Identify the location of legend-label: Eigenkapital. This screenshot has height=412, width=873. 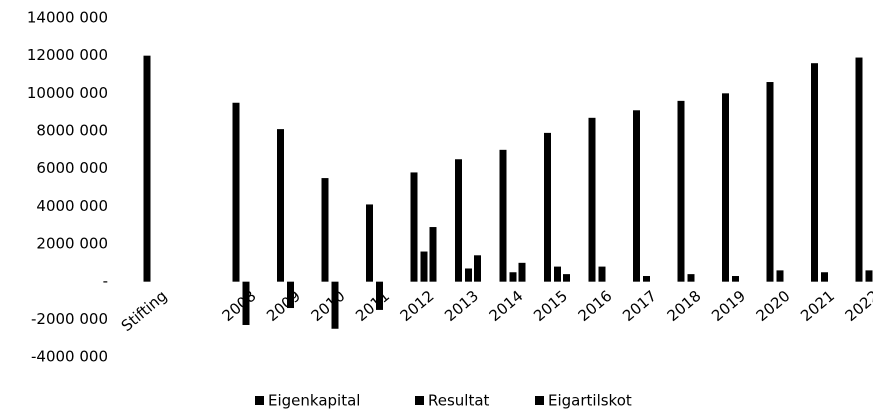
(314, 401).